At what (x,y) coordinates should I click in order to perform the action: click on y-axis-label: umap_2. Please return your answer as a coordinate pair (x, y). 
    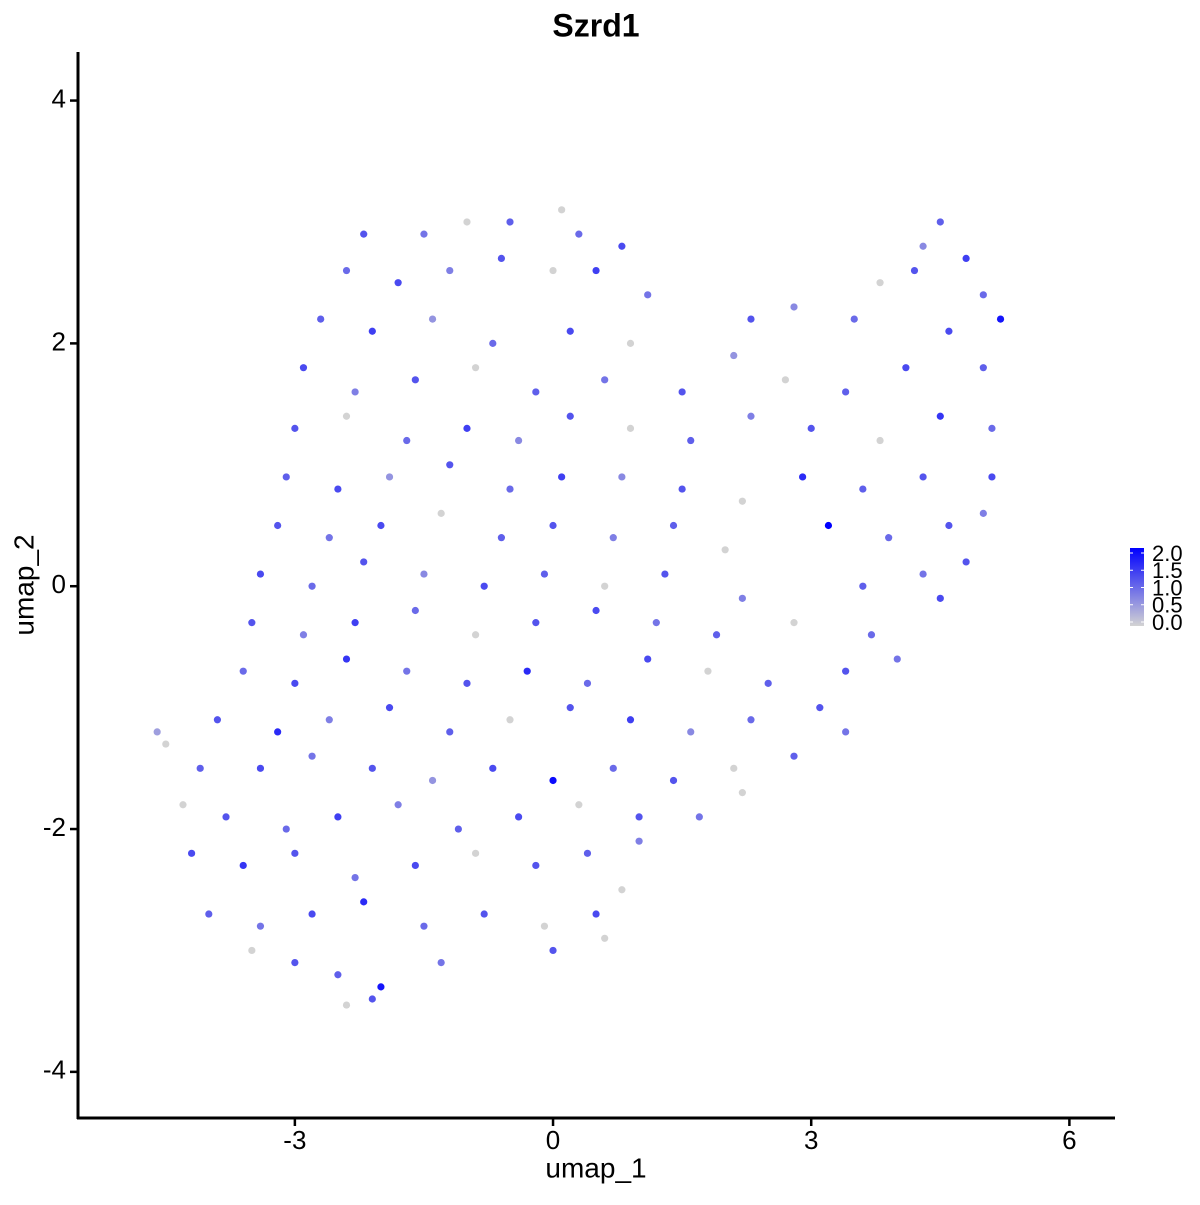
    Looking at the image, I should click on (23, 584).